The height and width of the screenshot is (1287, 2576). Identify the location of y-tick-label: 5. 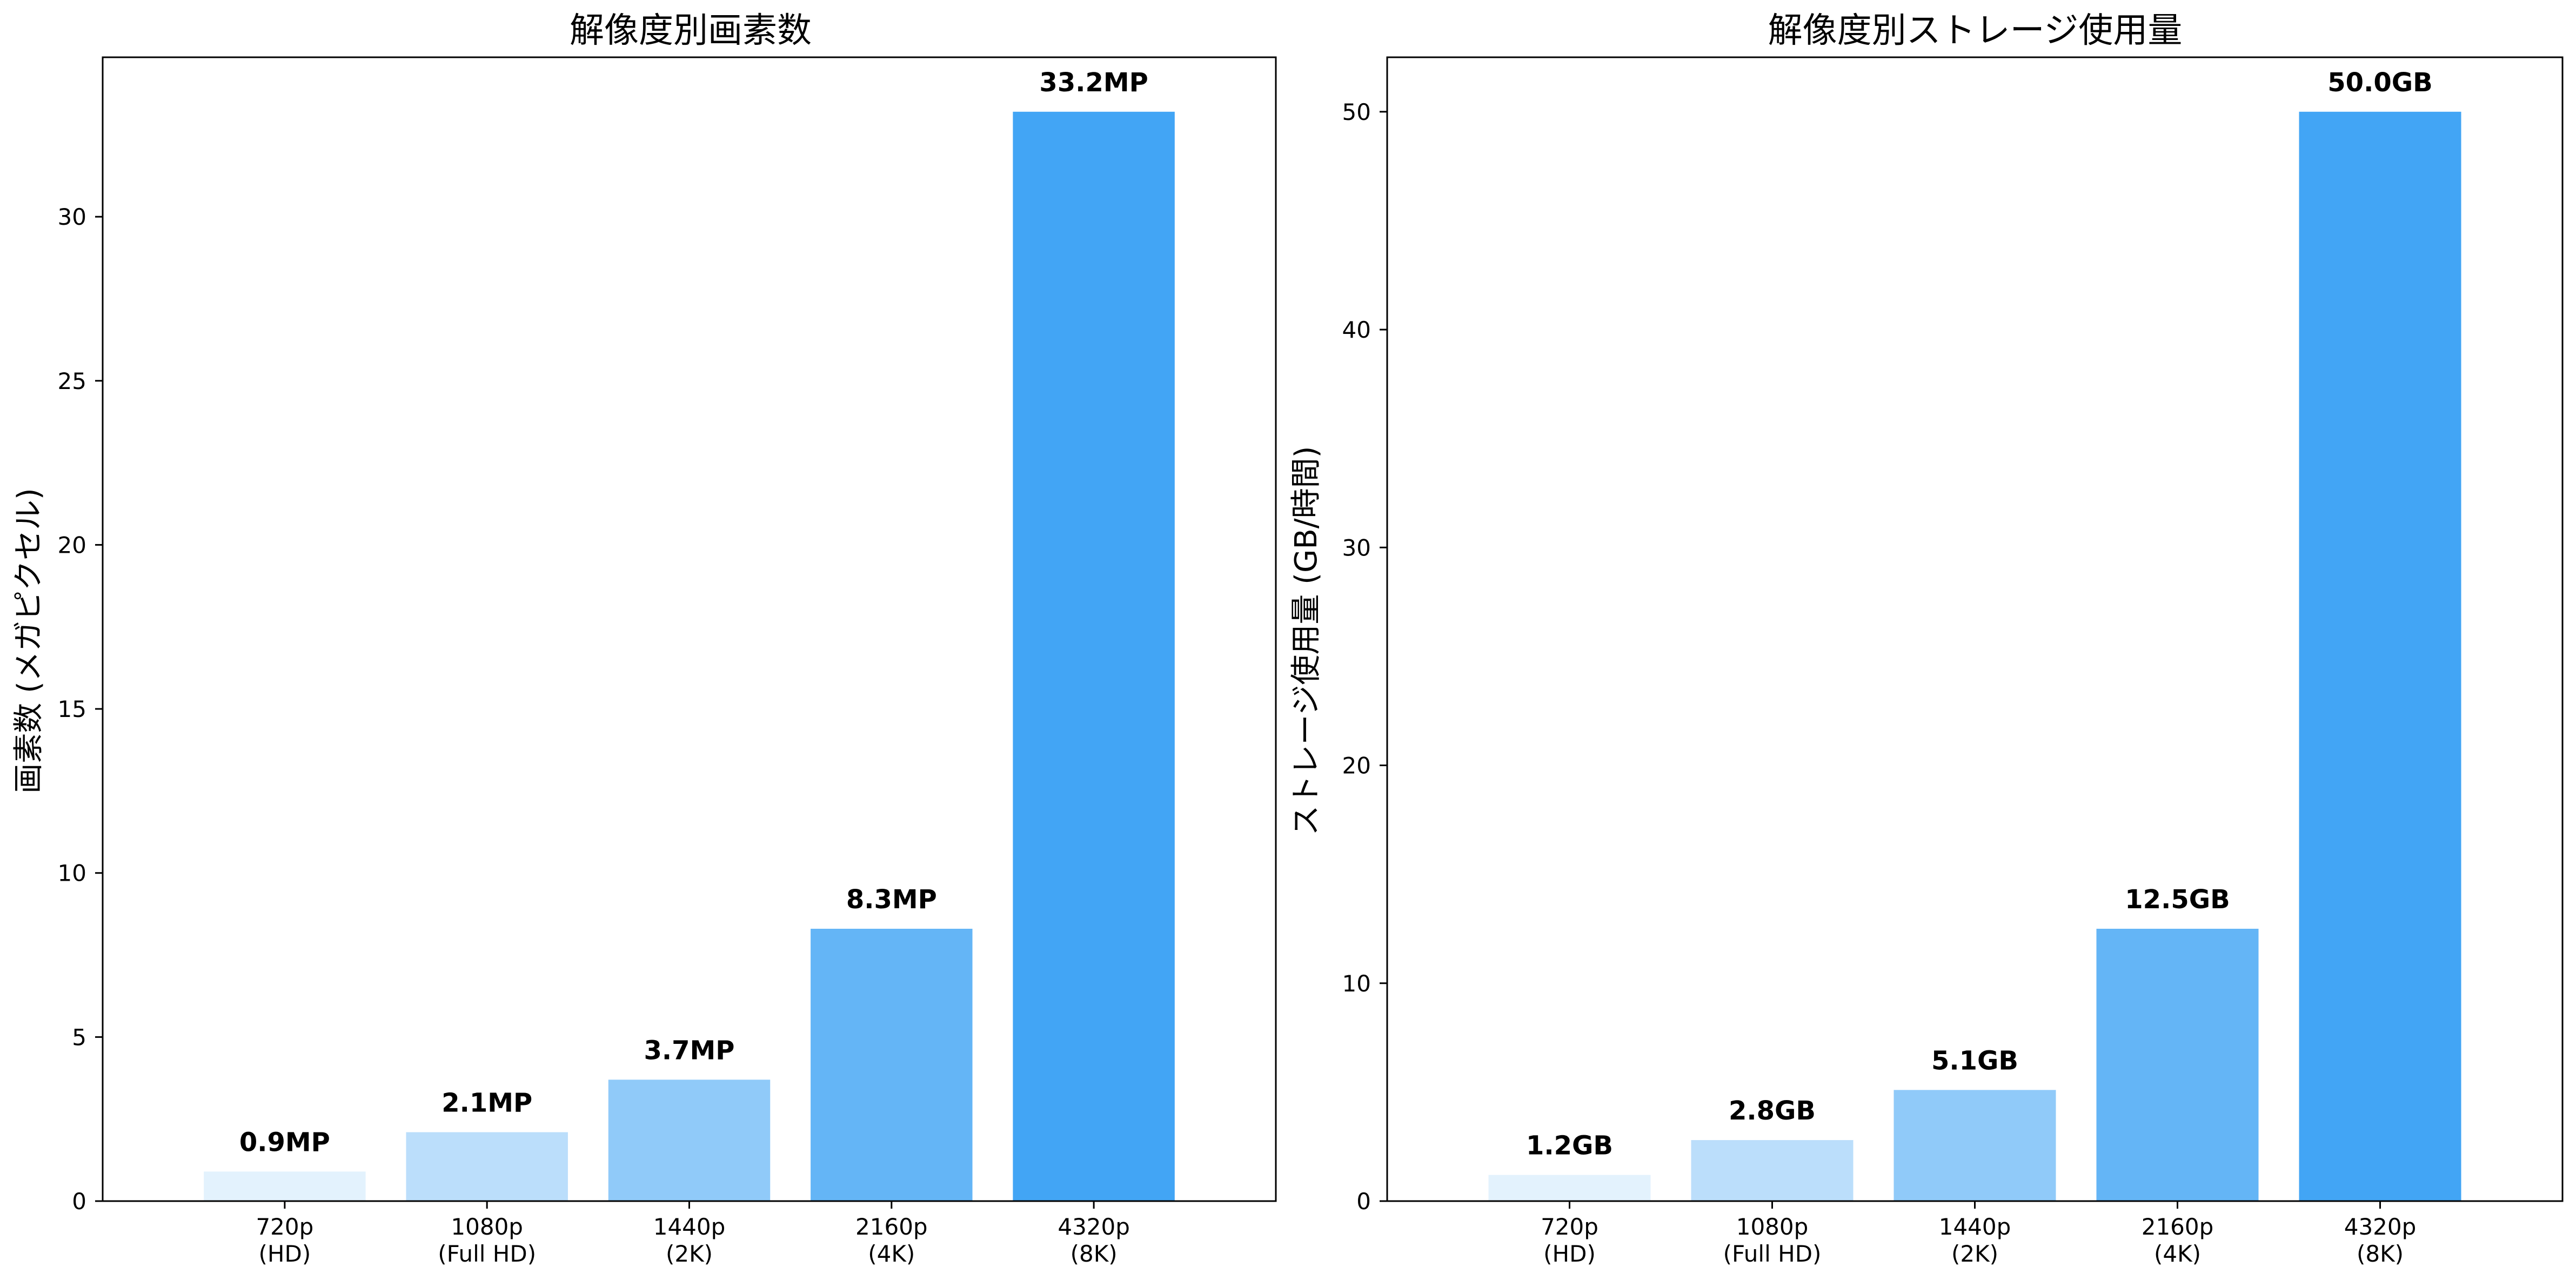
(79, 1037).